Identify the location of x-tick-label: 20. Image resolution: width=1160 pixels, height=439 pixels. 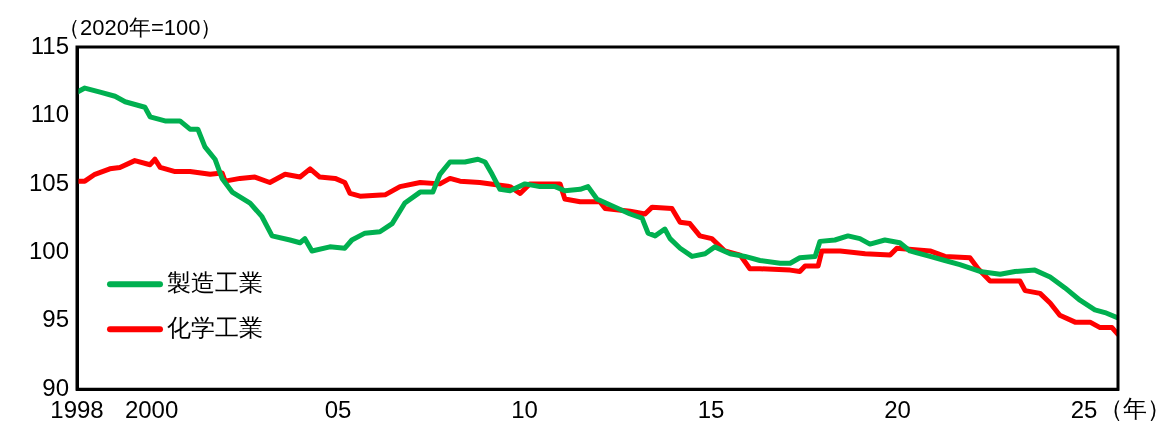
(897, 410).